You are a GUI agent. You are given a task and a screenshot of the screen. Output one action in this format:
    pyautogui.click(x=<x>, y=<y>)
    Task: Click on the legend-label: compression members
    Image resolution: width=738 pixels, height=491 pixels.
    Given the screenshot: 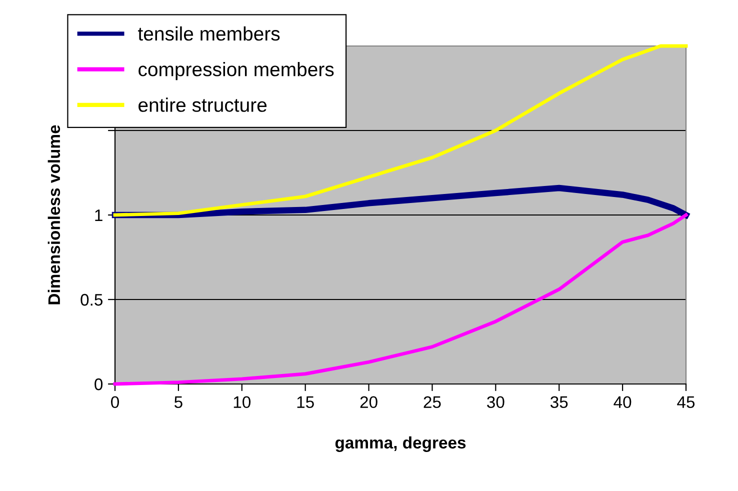 What is the action you would take?
    pyautogui.click(x=236, y=71)
    